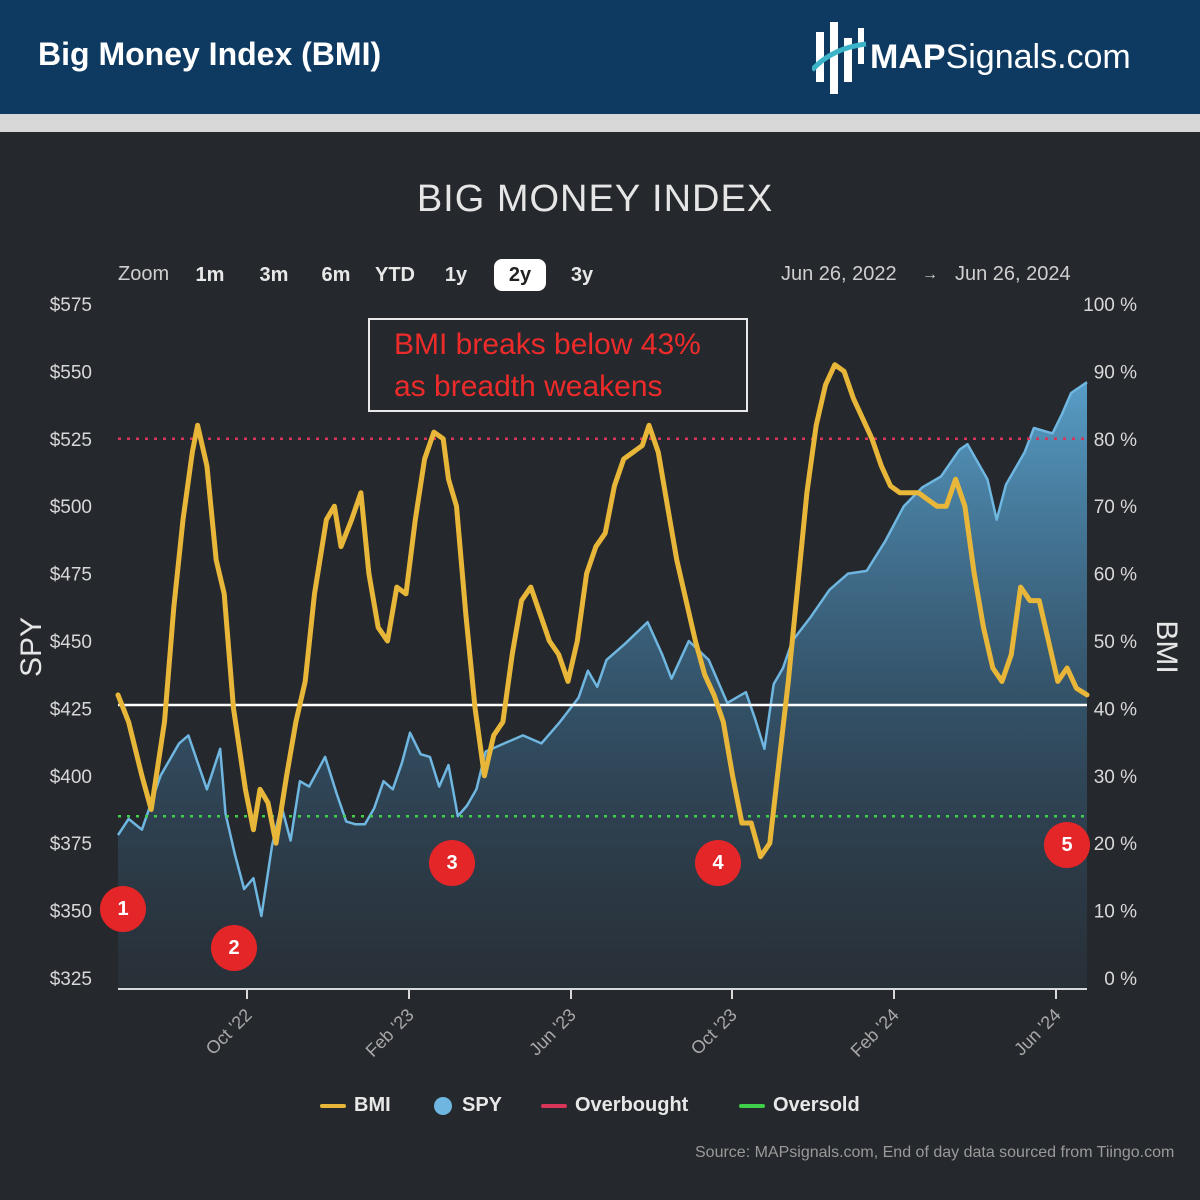 The height and width of the screenshot is (1200, 1200). What do you see at coordinates (71, 575) in the screenshot?
I see `y-left-tick-label: $475` at bounding box center [71, 575].